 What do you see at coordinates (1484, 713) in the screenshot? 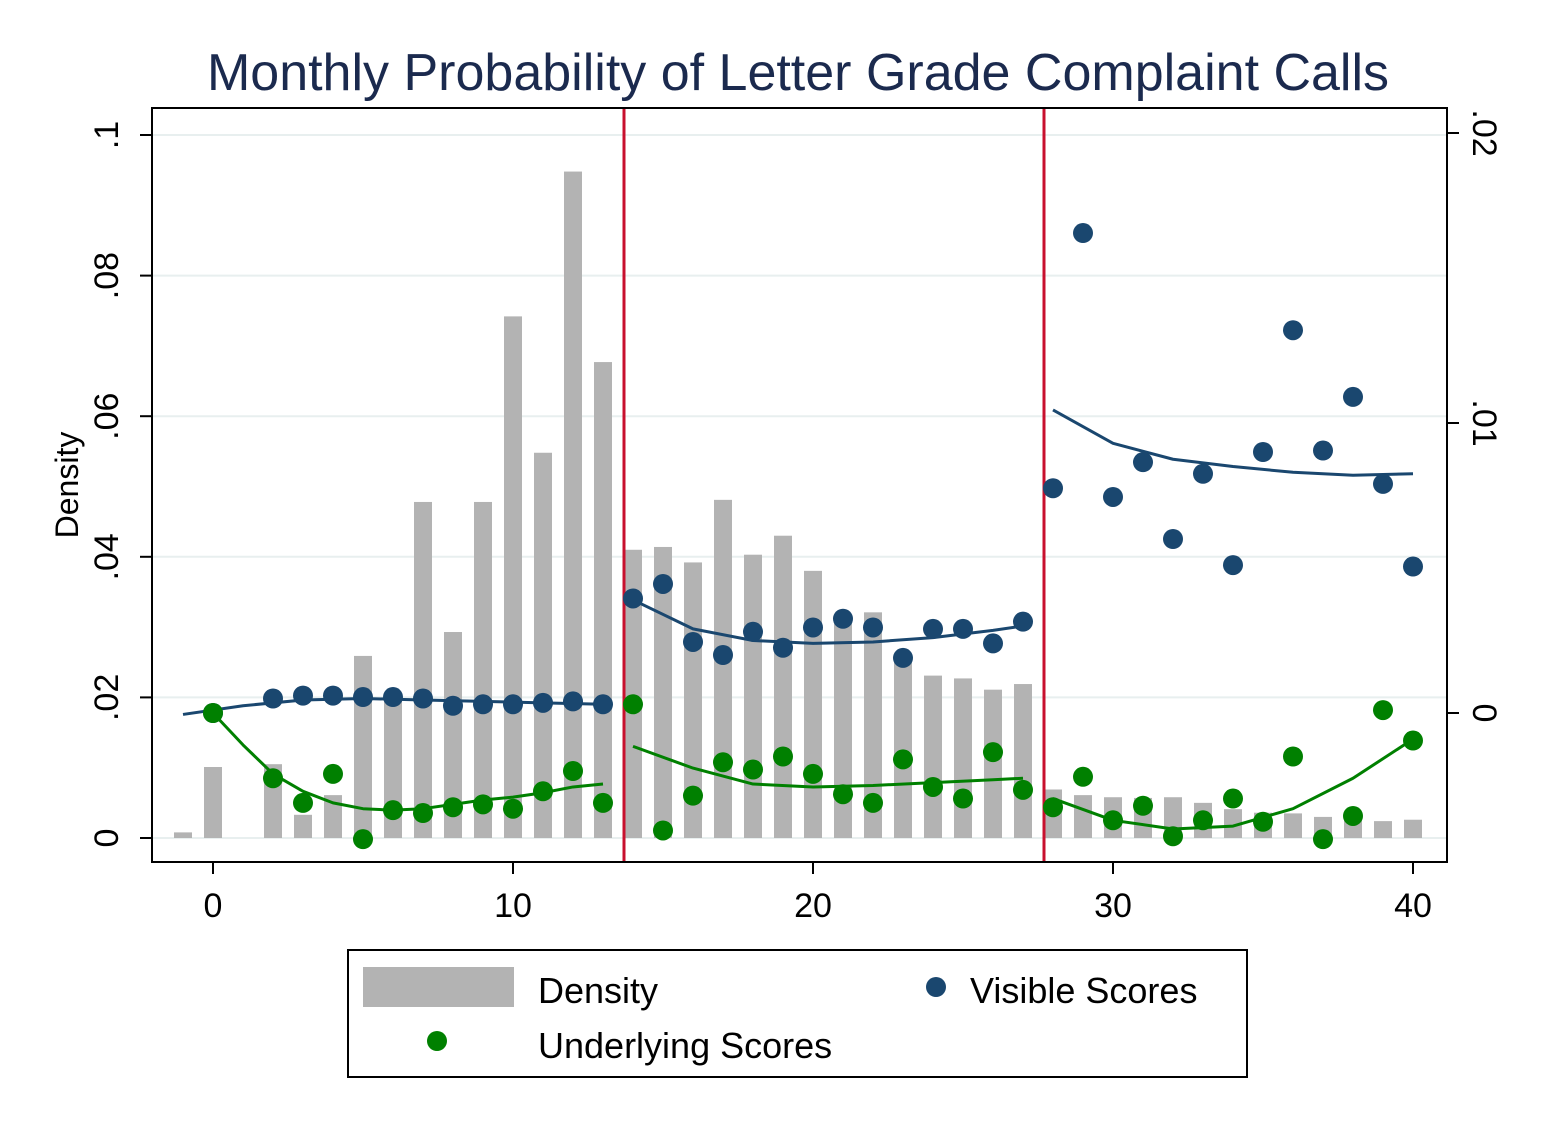
I see `y-right-tick-label: 0` at bounding box center [1484, 713].